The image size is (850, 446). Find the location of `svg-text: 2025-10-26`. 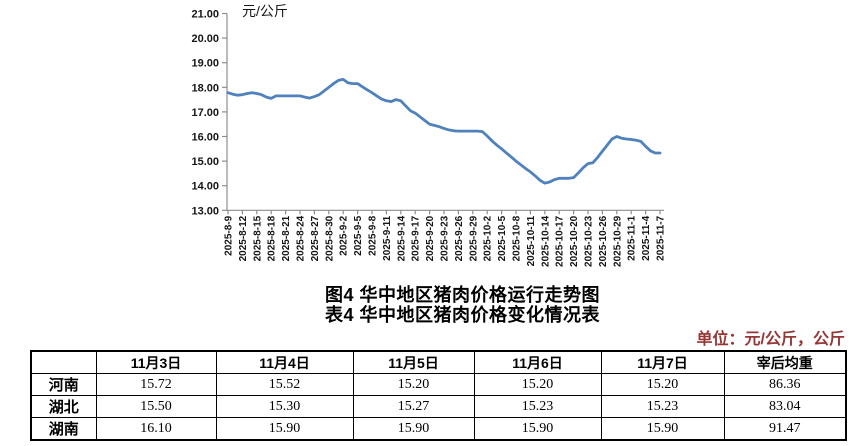

svg-text: 2025-10-26 is located at coordinates (603, 241).